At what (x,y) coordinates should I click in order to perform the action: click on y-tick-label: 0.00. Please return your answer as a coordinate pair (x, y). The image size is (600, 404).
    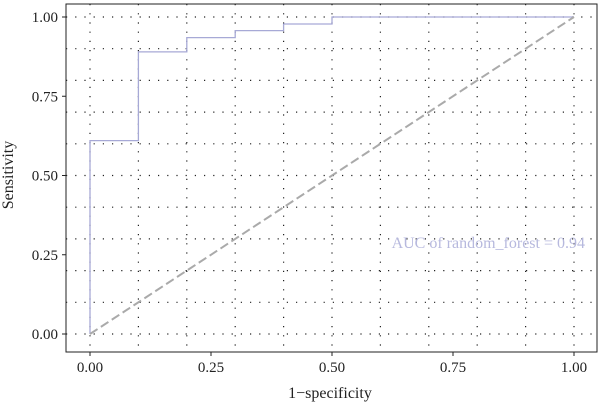
    Looking at the image, I should click on (45, 335).